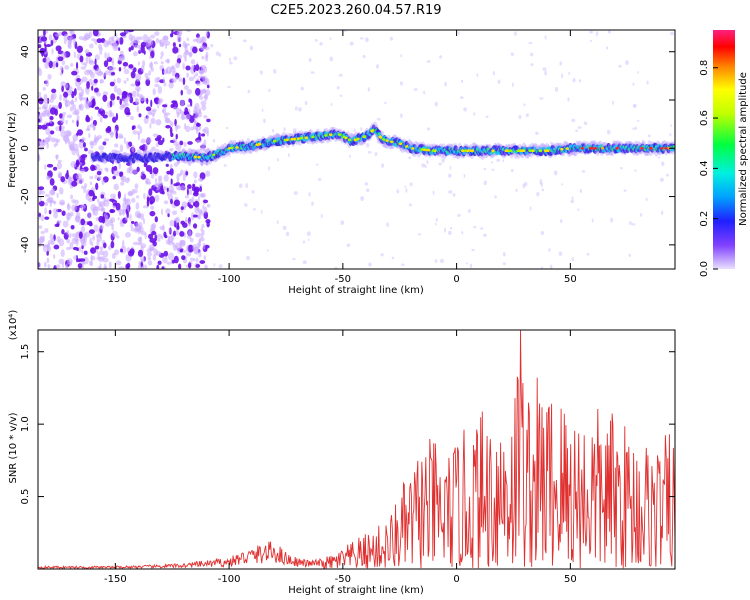  I want to click on x-tick-label: 50, so click(570, 279).